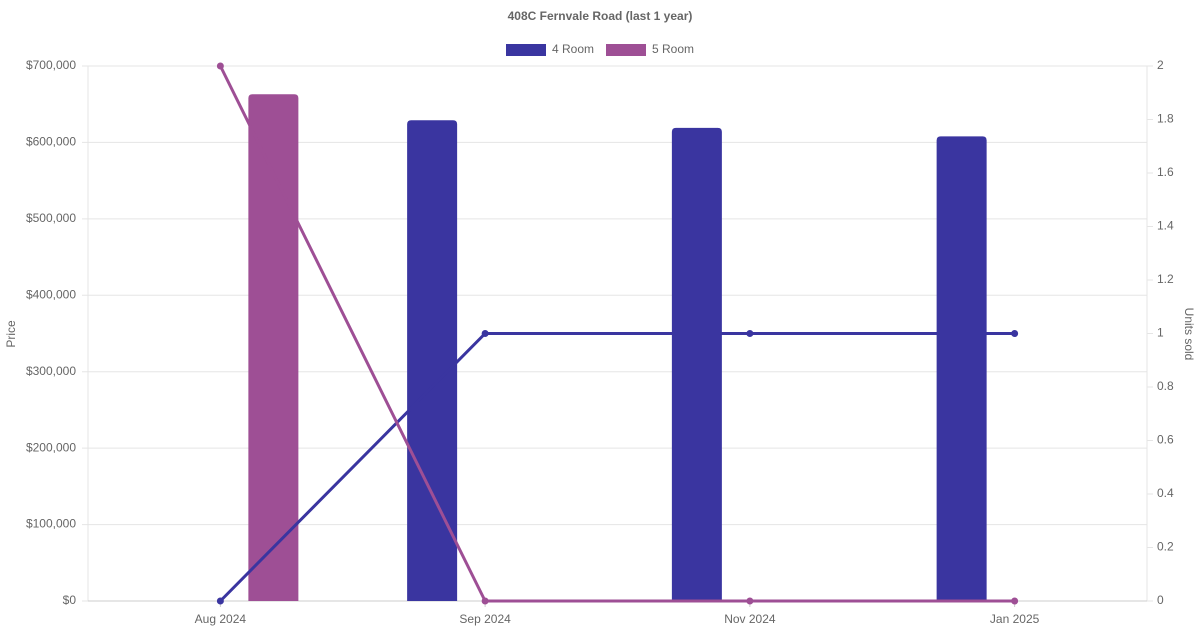 This screenshot has height=635, width=1200. What do you see at coordinates (51, 447) in the screenshot?
I see `y-tick-label: $200,000` at bounding box center [51, 447].